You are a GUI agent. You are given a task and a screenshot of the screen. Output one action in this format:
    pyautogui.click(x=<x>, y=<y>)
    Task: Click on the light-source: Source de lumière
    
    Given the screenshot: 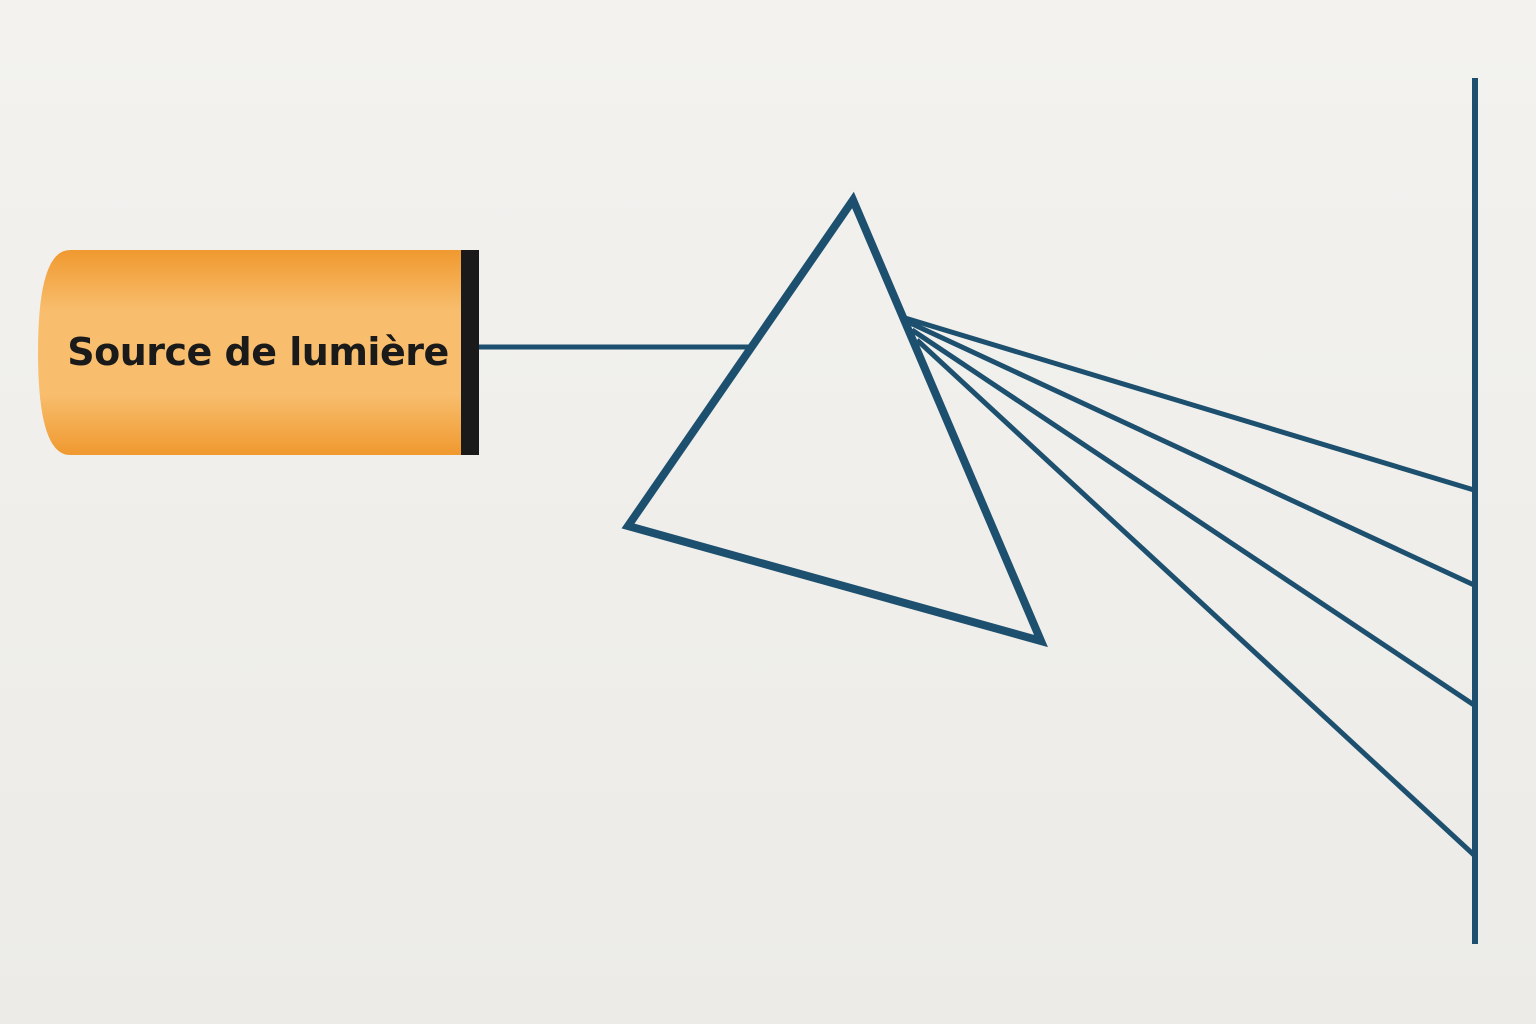 What is the action you would take?
    pyautogui.click(x=258, y=352)
    